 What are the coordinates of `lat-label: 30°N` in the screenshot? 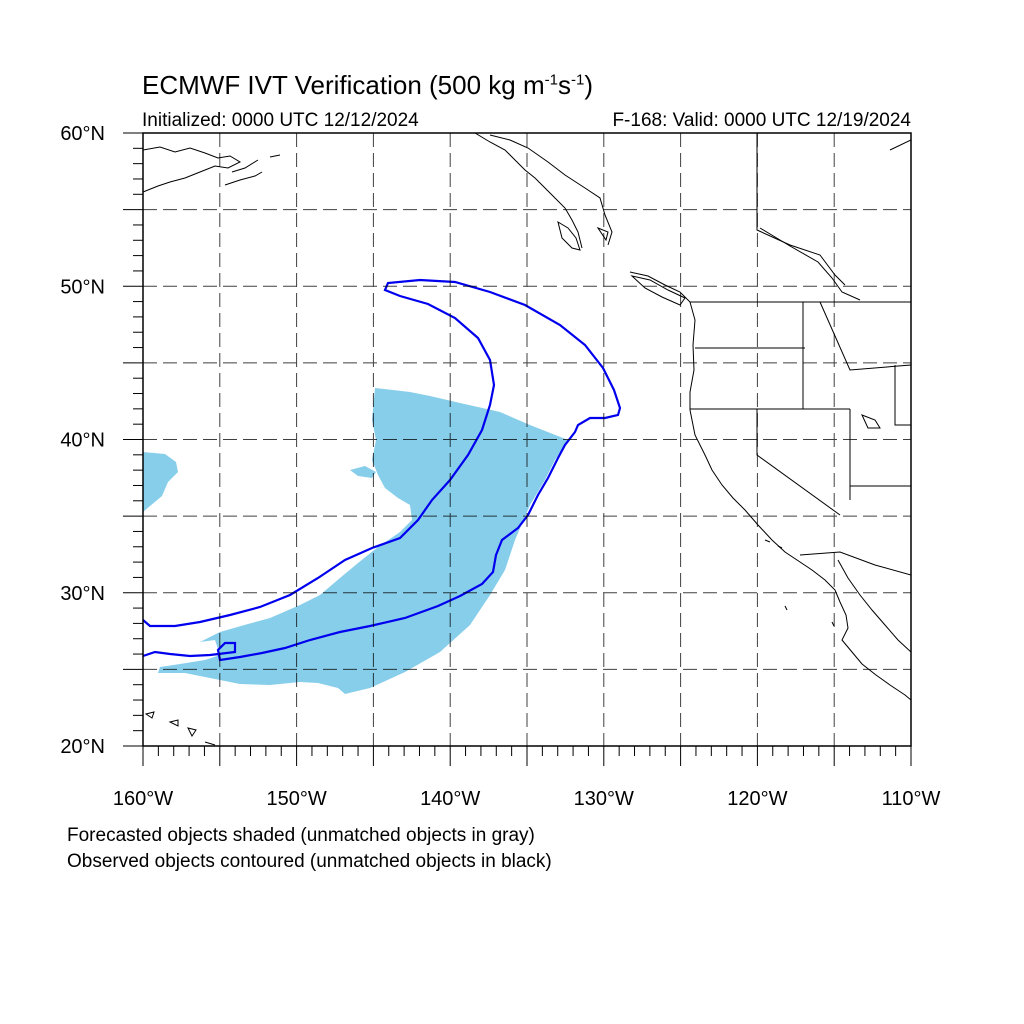 It's located at (82, 594).